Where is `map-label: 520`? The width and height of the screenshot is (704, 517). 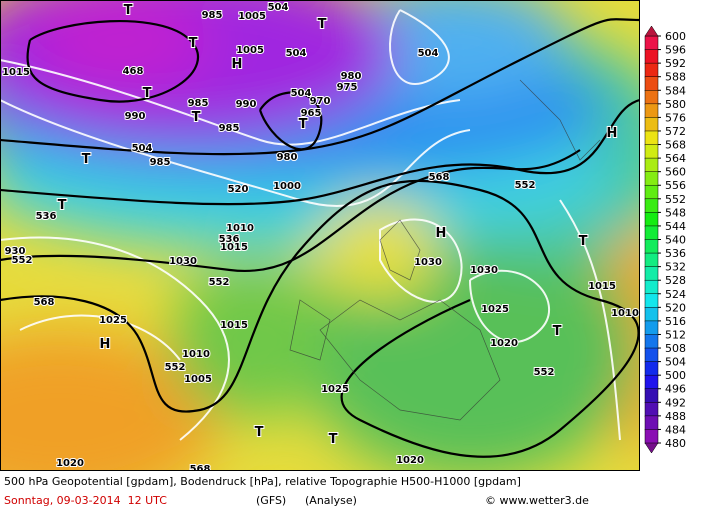 map-label: 520 is located at coordinates (238, 189).